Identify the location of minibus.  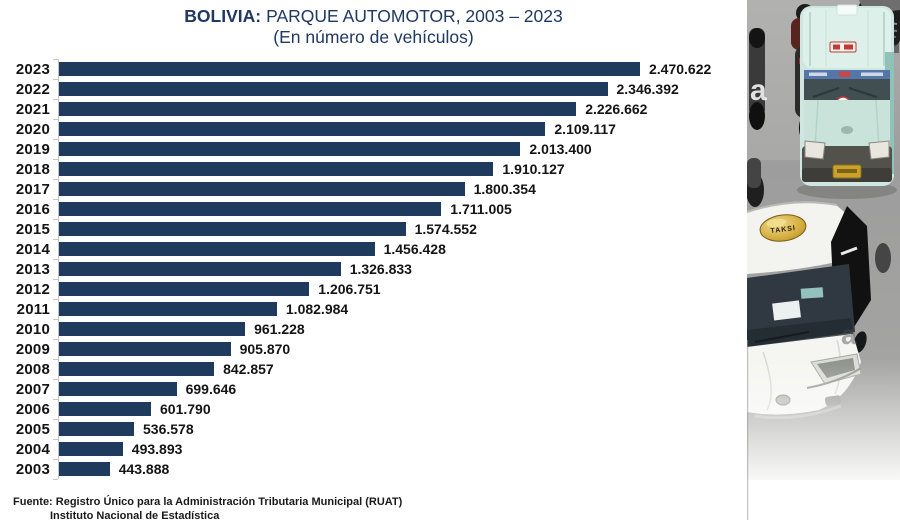
(847, 101).